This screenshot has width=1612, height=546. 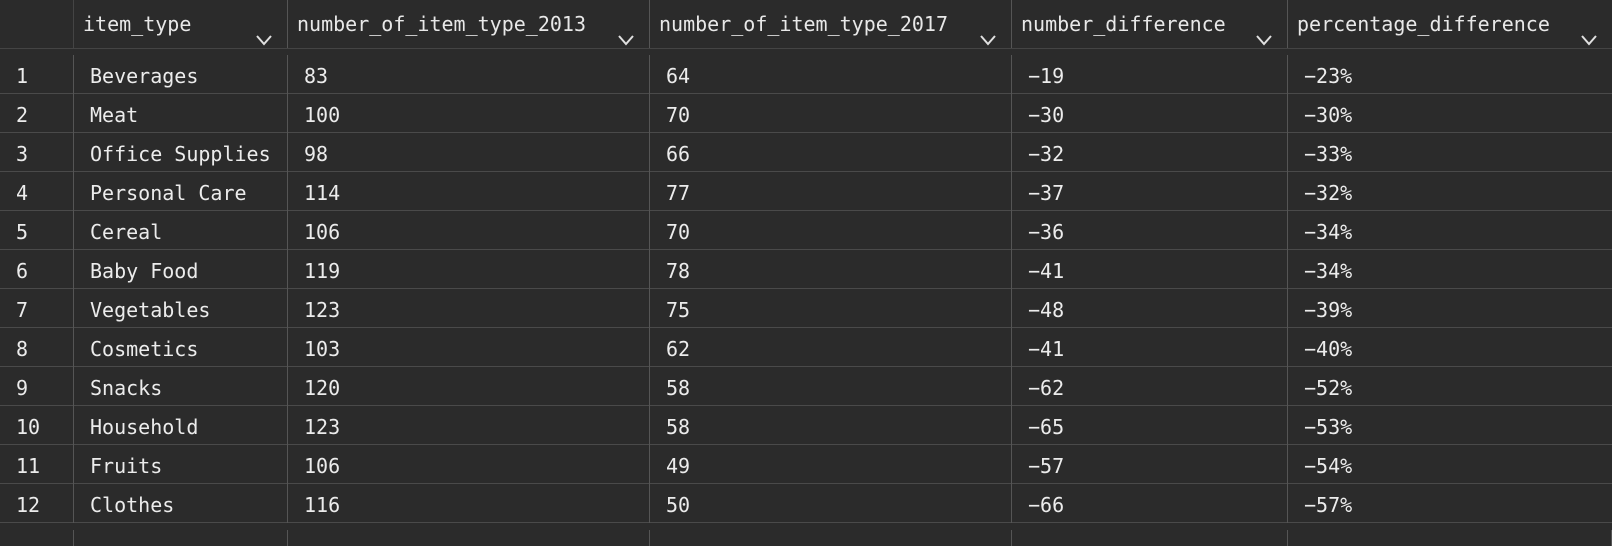 What do you see at coordinates (1150, 113) in the screenshot?
I see `cell-number-difference: −30` at bounding box center [1150, 113].